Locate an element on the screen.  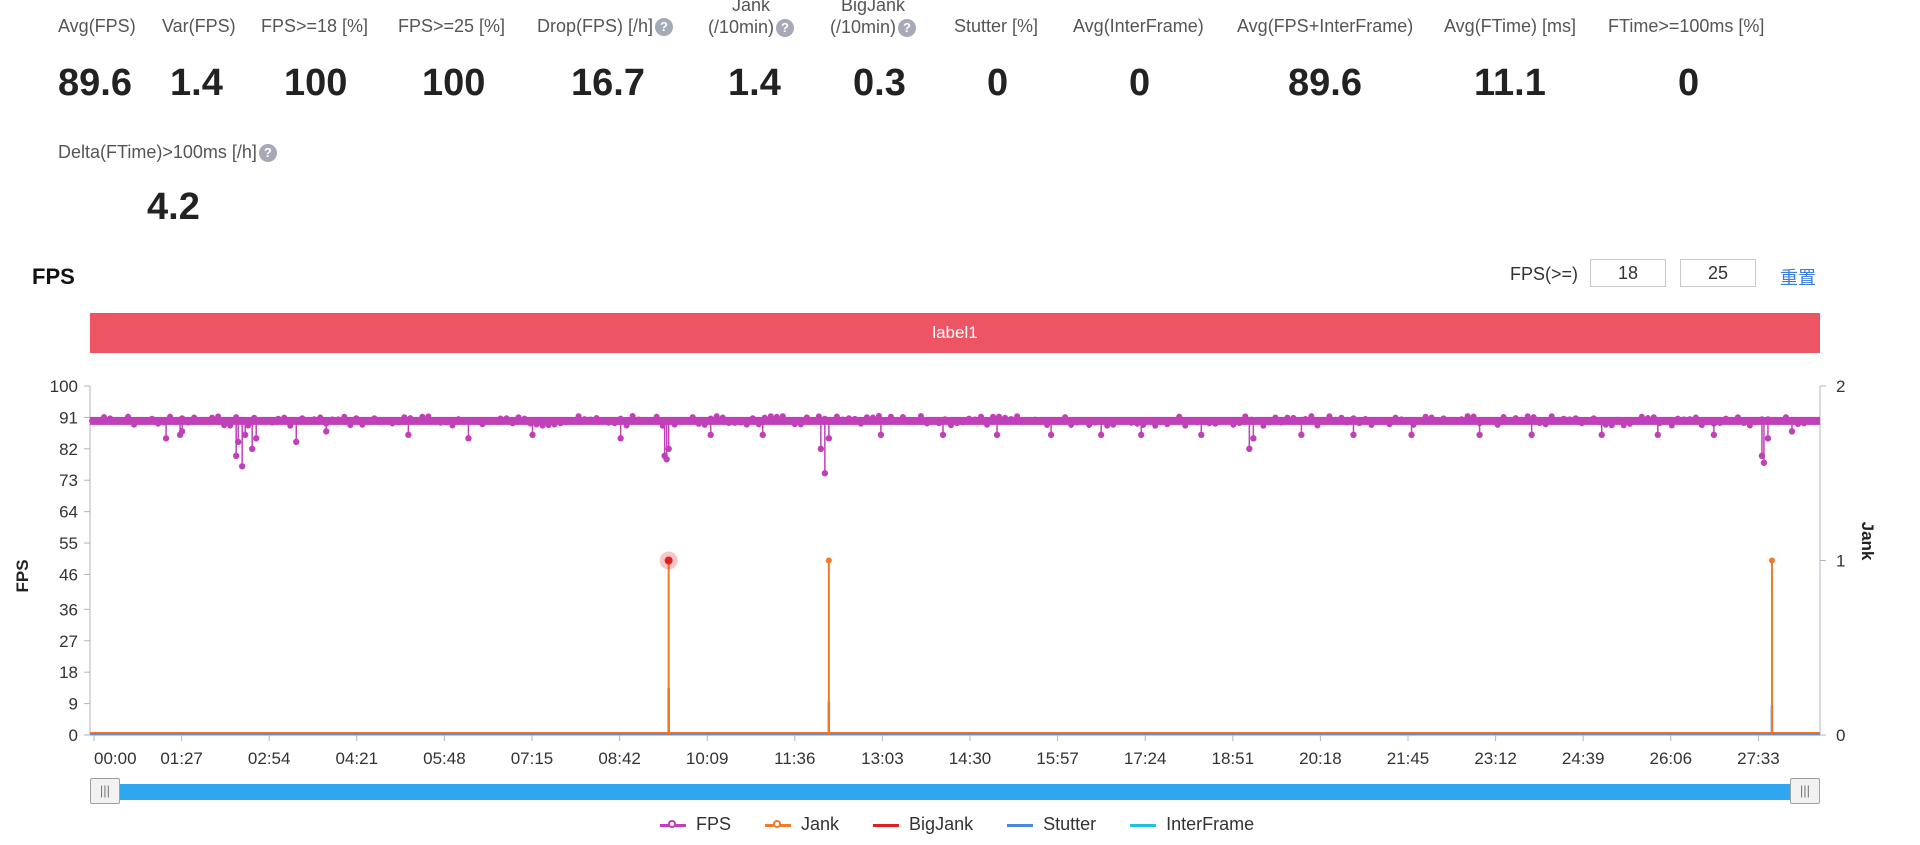
reset-button: 重置 is located at coordinates (1798, 278).